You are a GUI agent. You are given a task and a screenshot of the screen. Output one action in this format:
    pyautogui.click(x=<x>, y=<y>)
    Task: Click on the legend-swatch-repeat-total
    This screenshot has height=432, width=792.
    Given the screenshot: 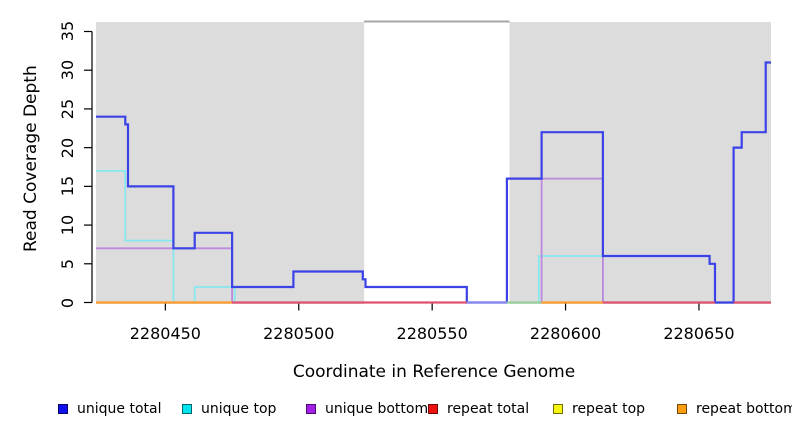 What is the action you would take?
    pyautogui.click(x=433, y=409)
    